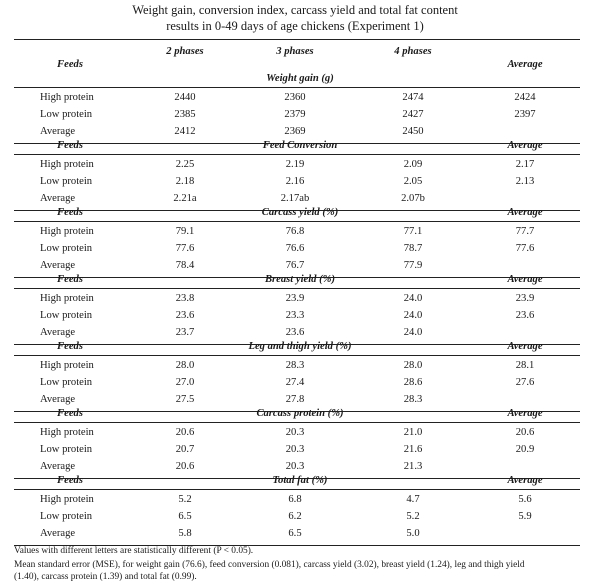 The image size is (590, 588). Describe the element at coordinates (413, 265) in the screenshot. I see `cell-4-phases: 77.9` at that location.